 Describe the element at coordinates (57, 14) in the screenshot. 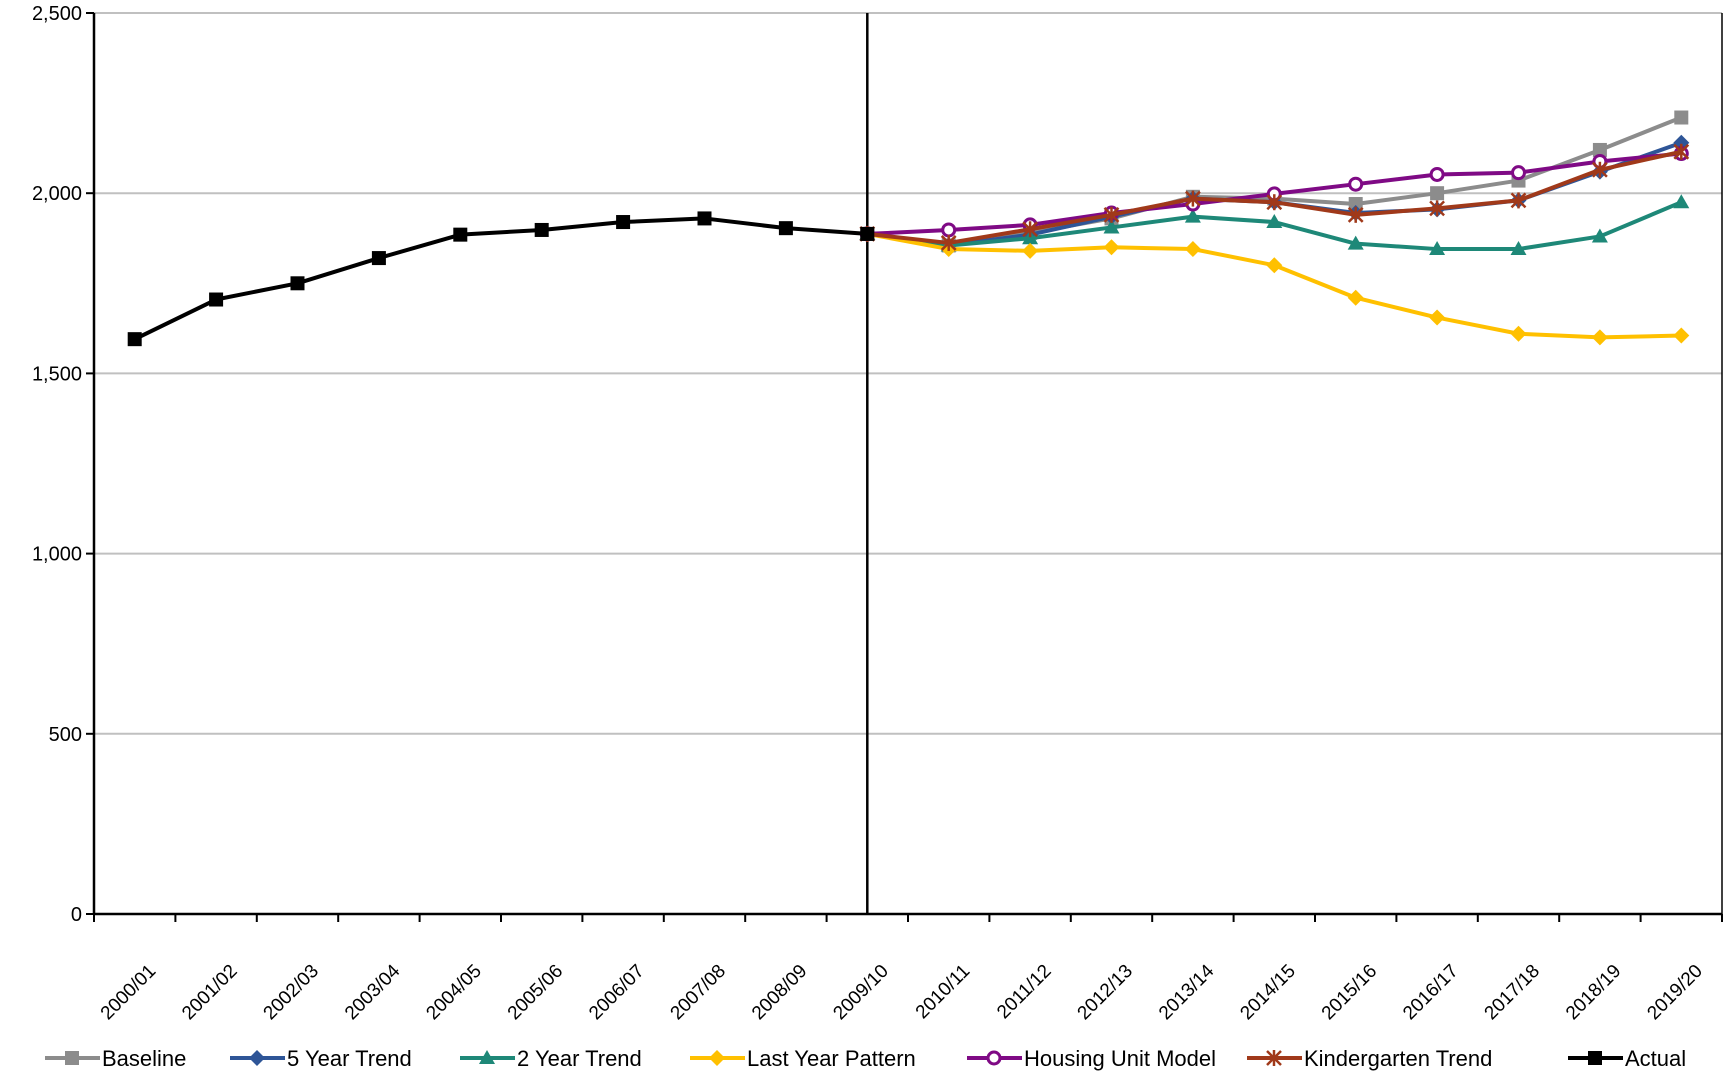

I see `y-tick-label: 2,500` at that location.